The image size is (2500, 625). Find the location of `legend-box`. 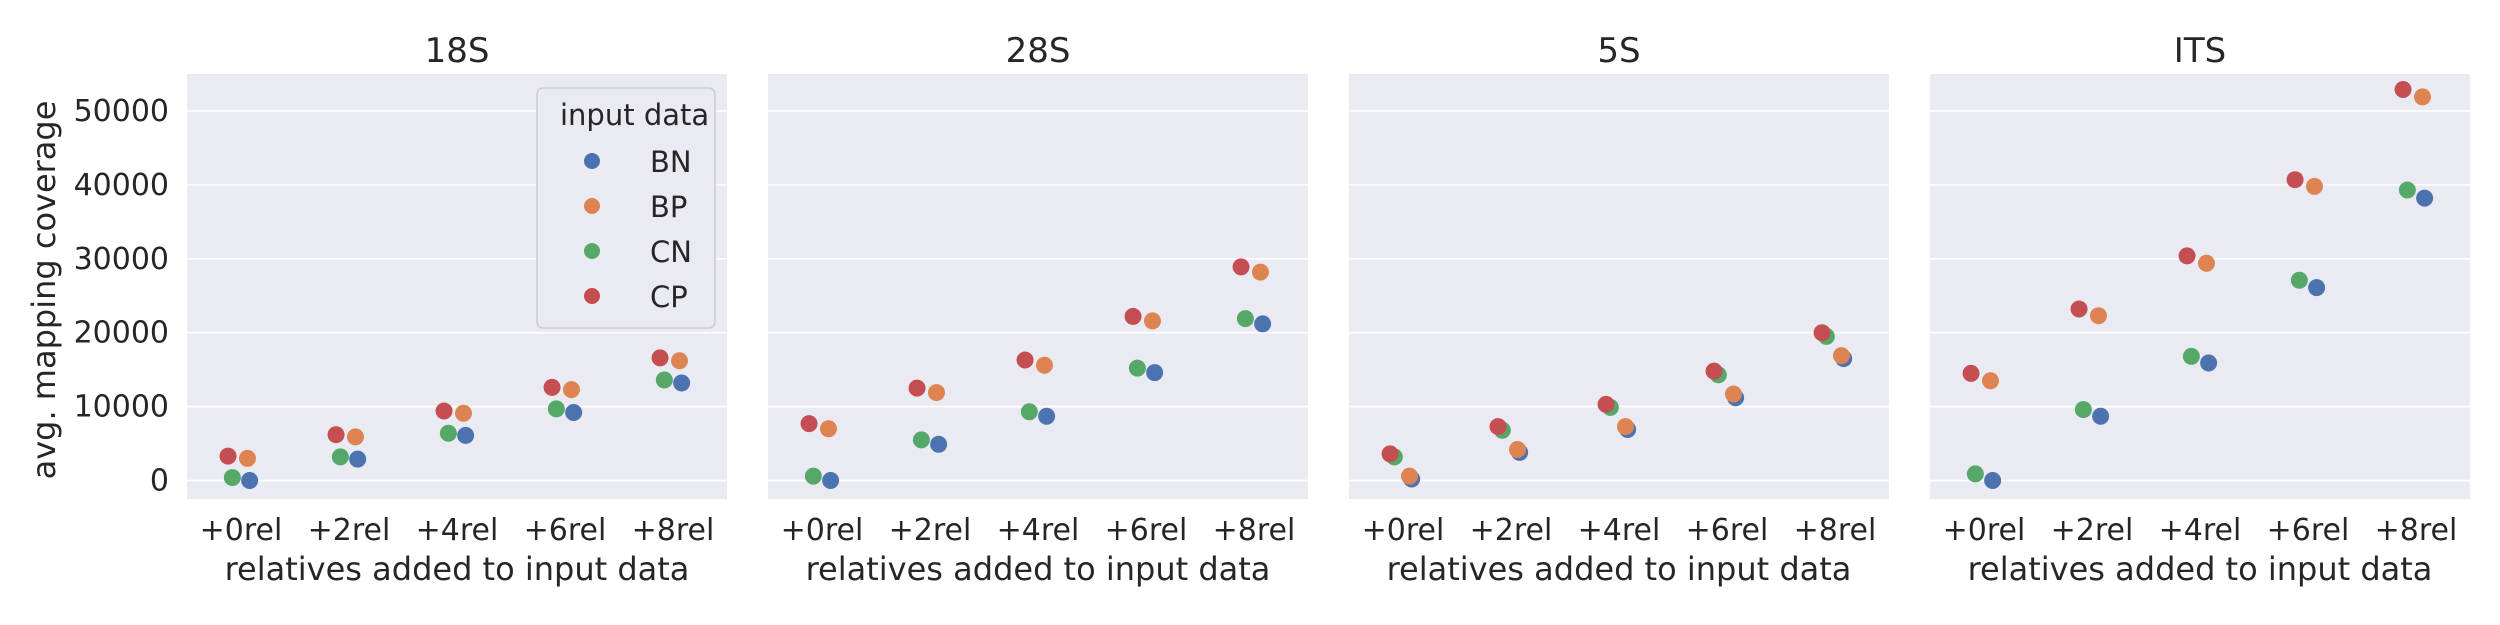

legend-box is located at coordinates (626, 208).